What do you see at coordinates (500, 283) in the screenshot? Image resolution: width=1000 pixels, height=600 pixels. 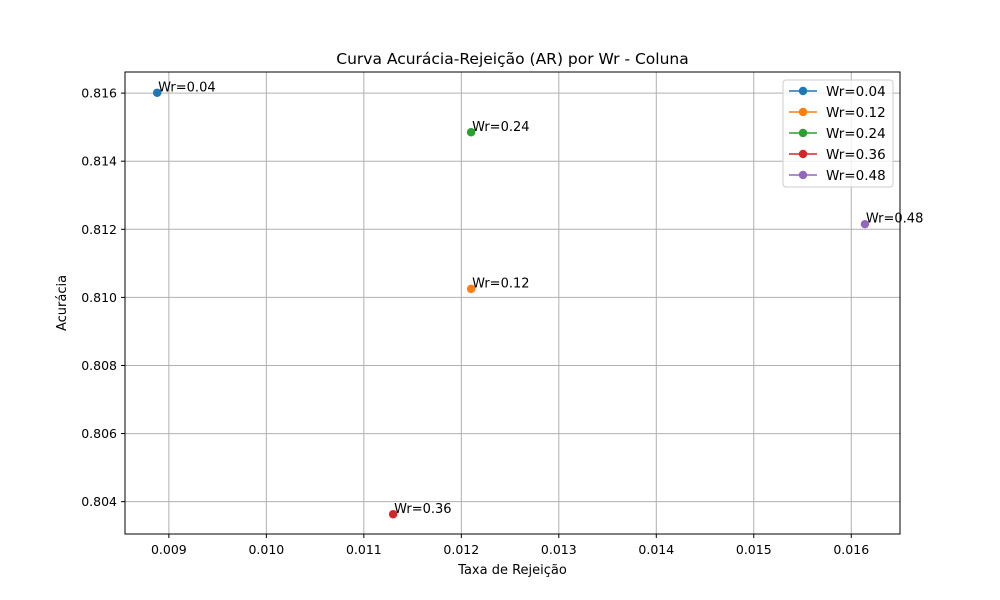 I see `data-point-label: Wr=0.12` at bounding box center [500, 283].